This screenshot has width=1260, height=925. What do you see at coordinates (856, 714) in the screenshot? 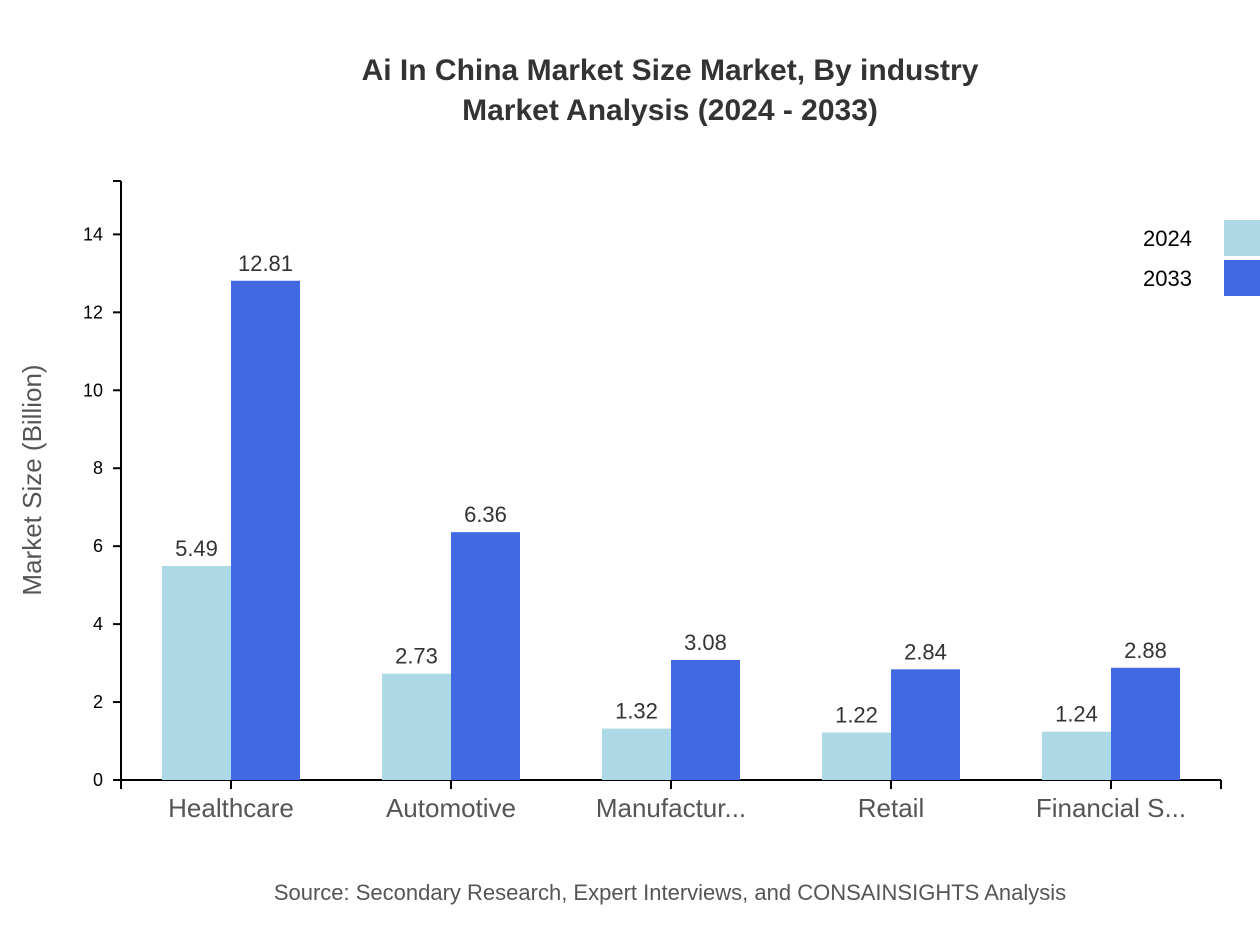
I see `data-label: 1.22` at bounding box center [856, 714].